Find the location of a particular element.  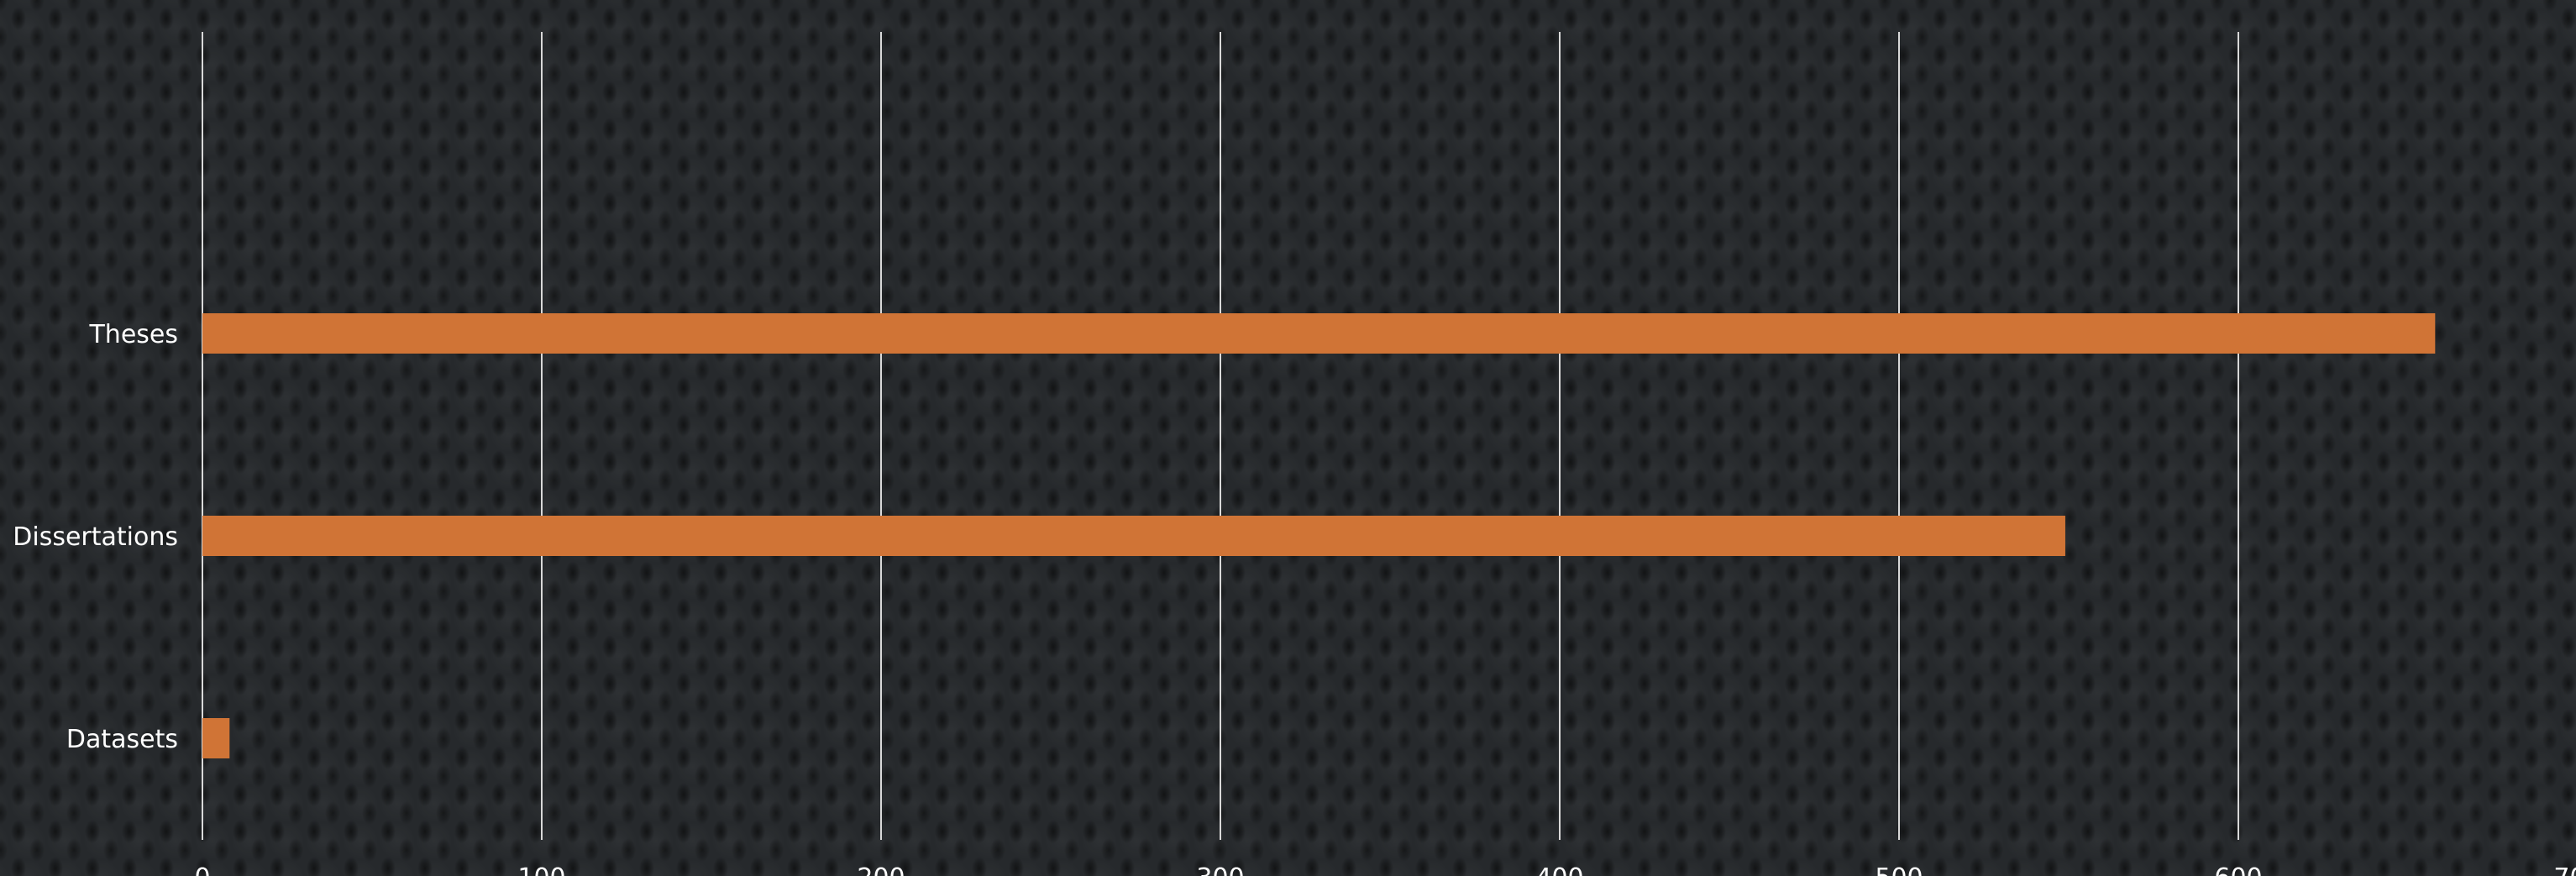

category-label-theses: Theses is located at coordinates (133, 334).